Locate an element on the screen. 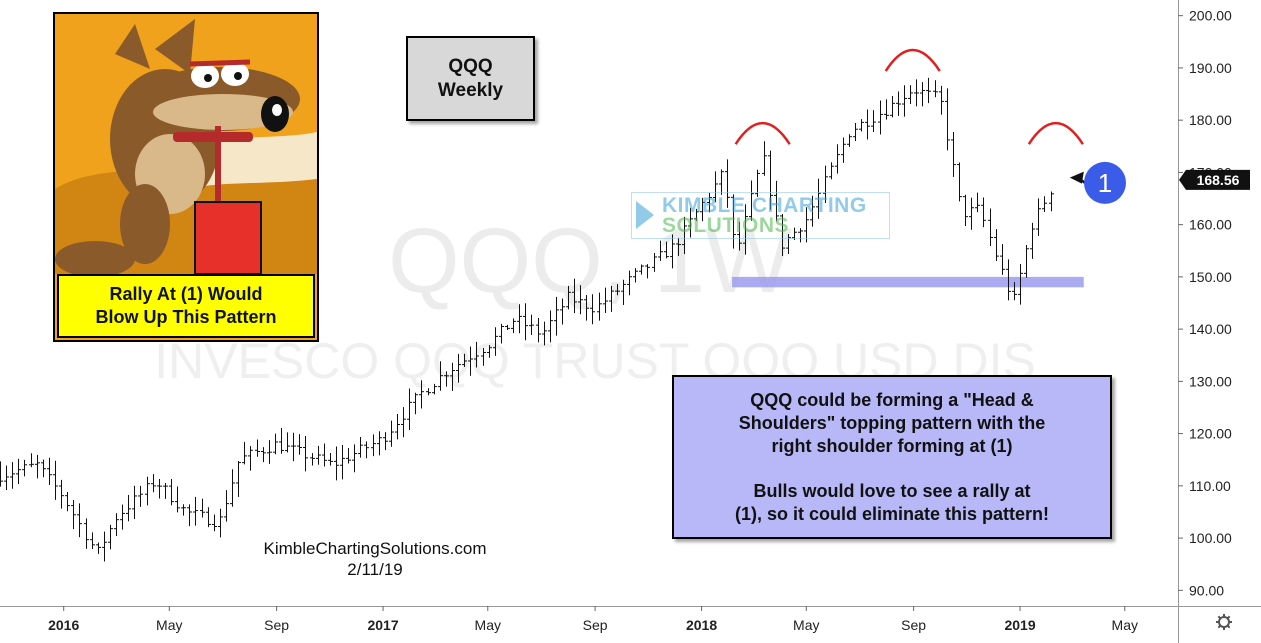 This screenshot has height=643, width=1261. x-tick-label: Sep is located at coordinates (595, 625).